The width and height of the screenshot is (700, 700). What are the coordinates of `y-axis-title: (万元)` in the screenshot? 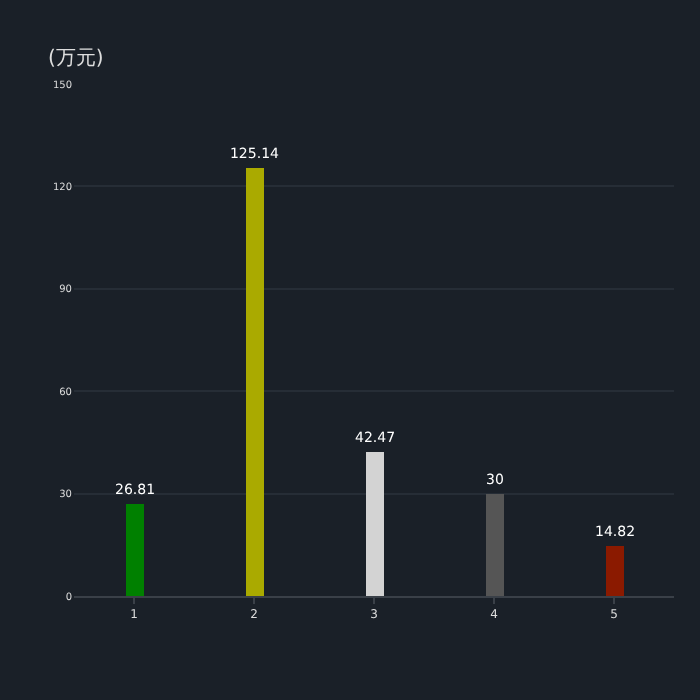 It's located at (76, 59).